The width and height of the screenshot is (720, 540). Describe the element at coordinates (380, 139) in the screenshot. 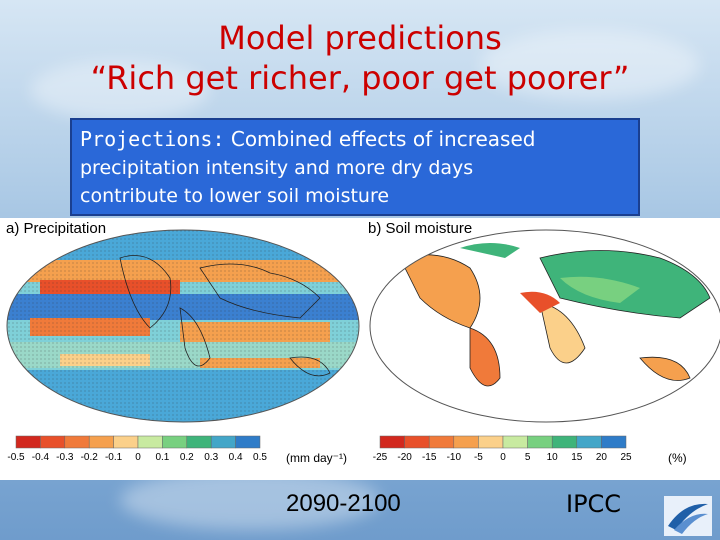

I see `projections-line-1-rest: Combined effects of increased` at that location.